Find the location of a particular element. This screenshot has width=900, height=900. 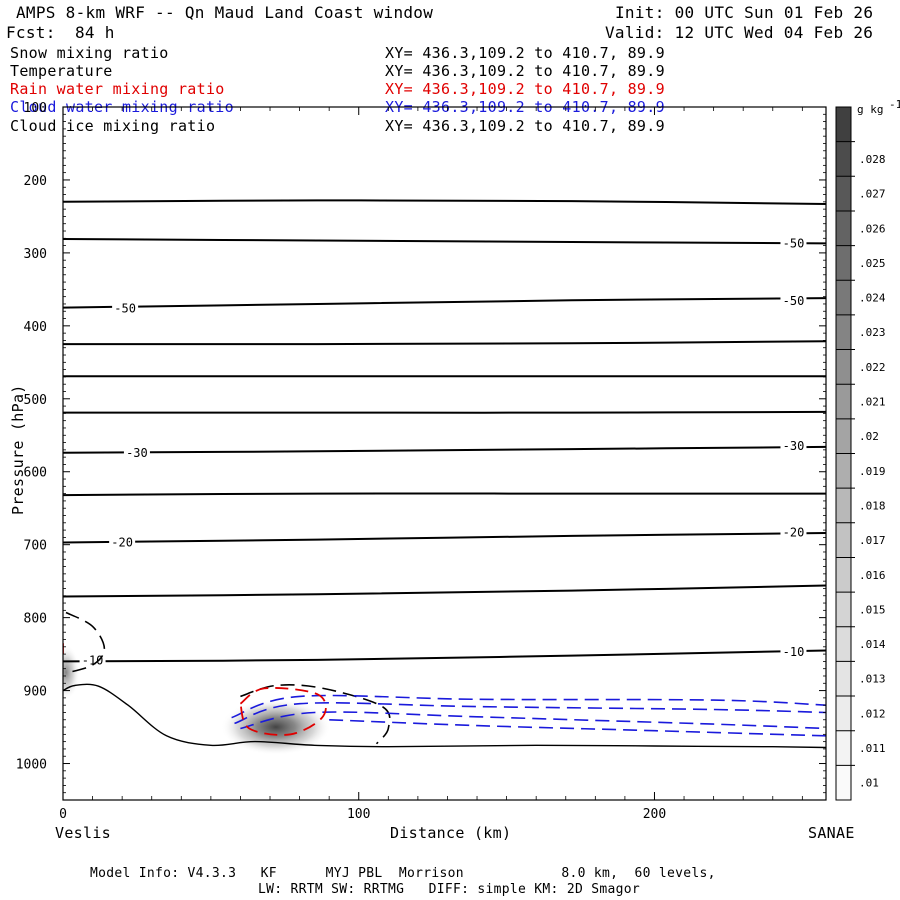

field-temperature-coords: XY= 436.3,109.2 to 410.7, 89.9 is located at coordinates (525, 71).